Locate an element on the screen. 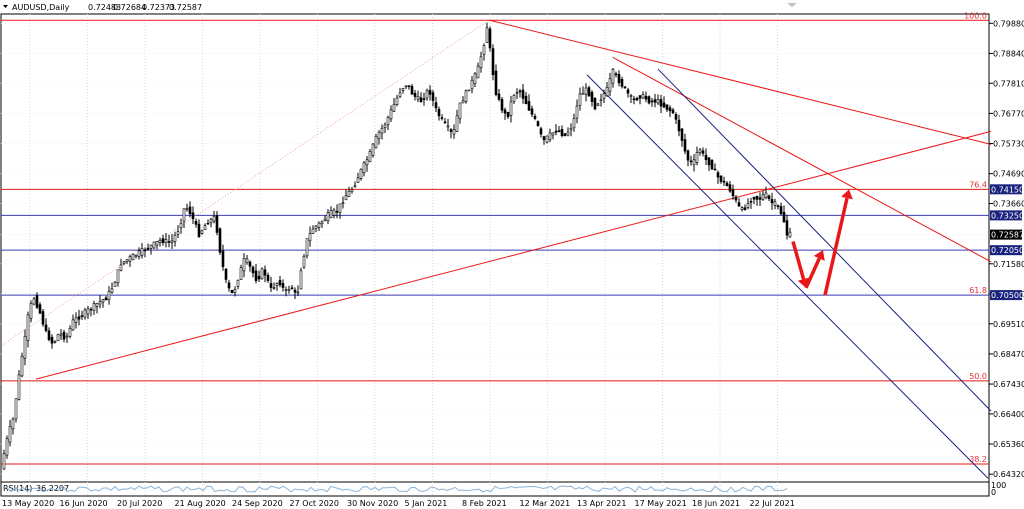 The height and width of the screenshot is (509, 1024). y-tick-label: 0.75730 is located at coordinates (1008, 144).